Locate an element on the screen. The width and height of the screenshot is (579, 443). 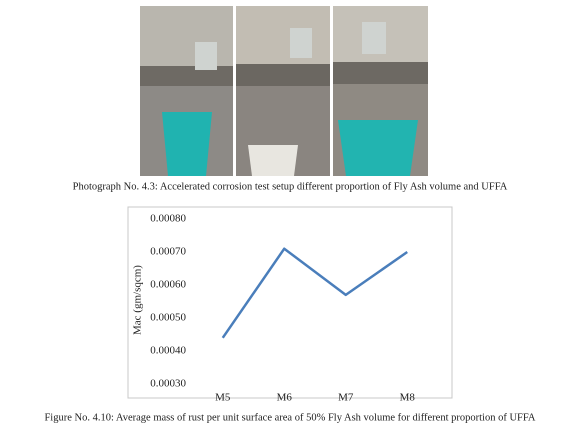
x-tick-label: M7 is located at coordinates (346, 398).